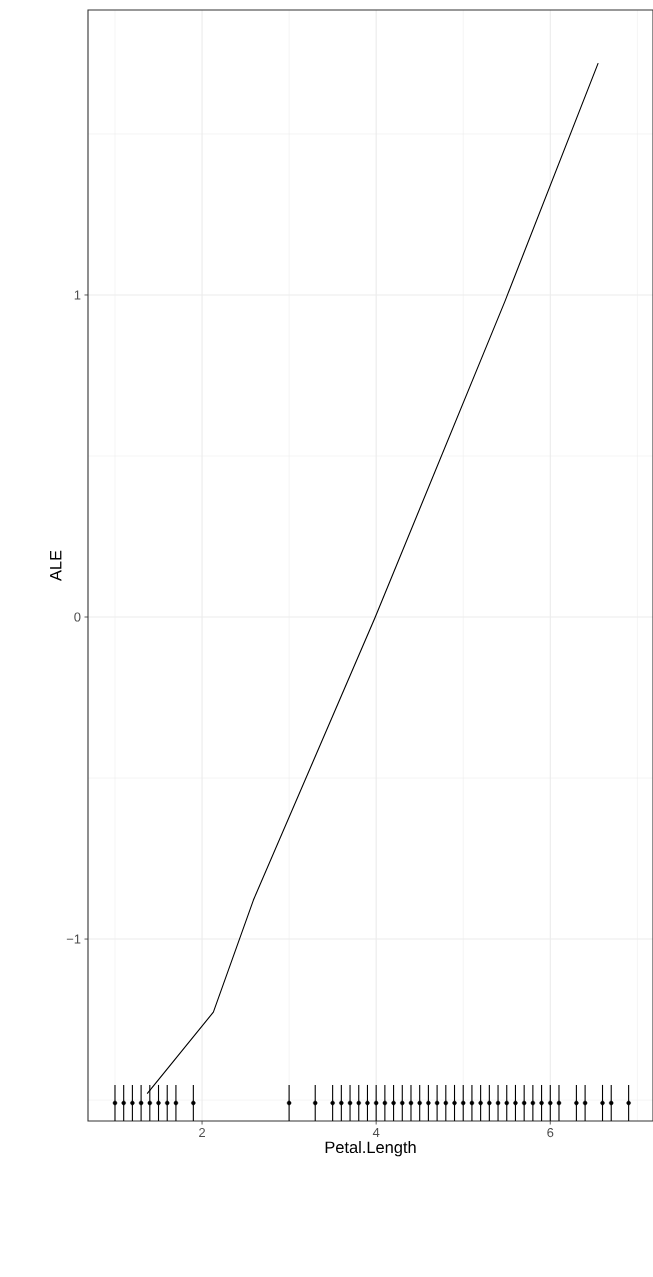  I want to click on x-tick-label: 2, so click(202, 1133).